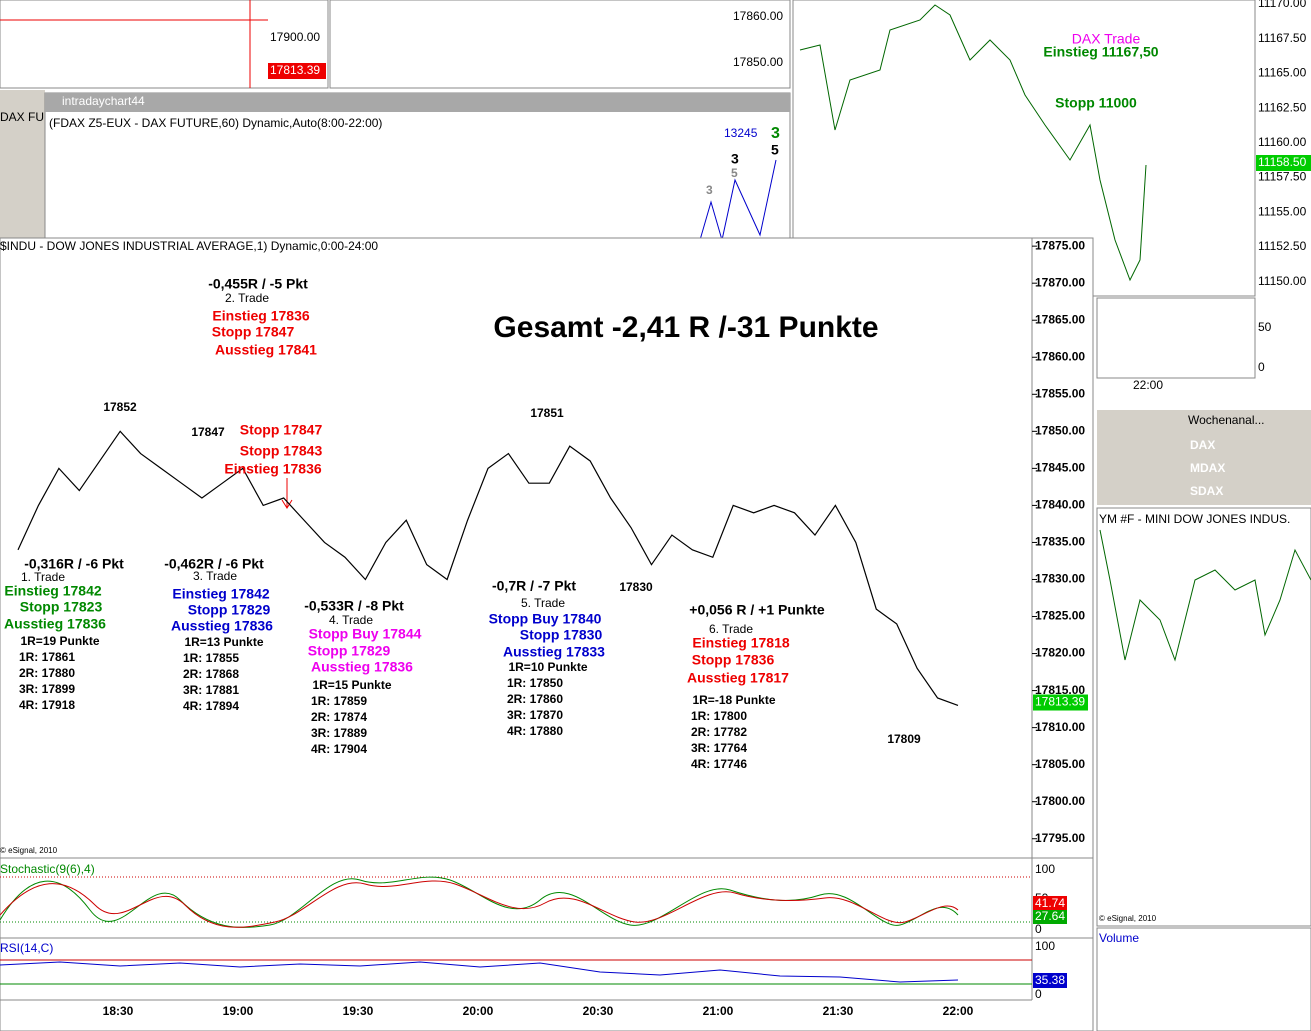  Describe the element at coordinates (1282, 38) in the screenshot. I see `price-label: 11167.50` at that location.